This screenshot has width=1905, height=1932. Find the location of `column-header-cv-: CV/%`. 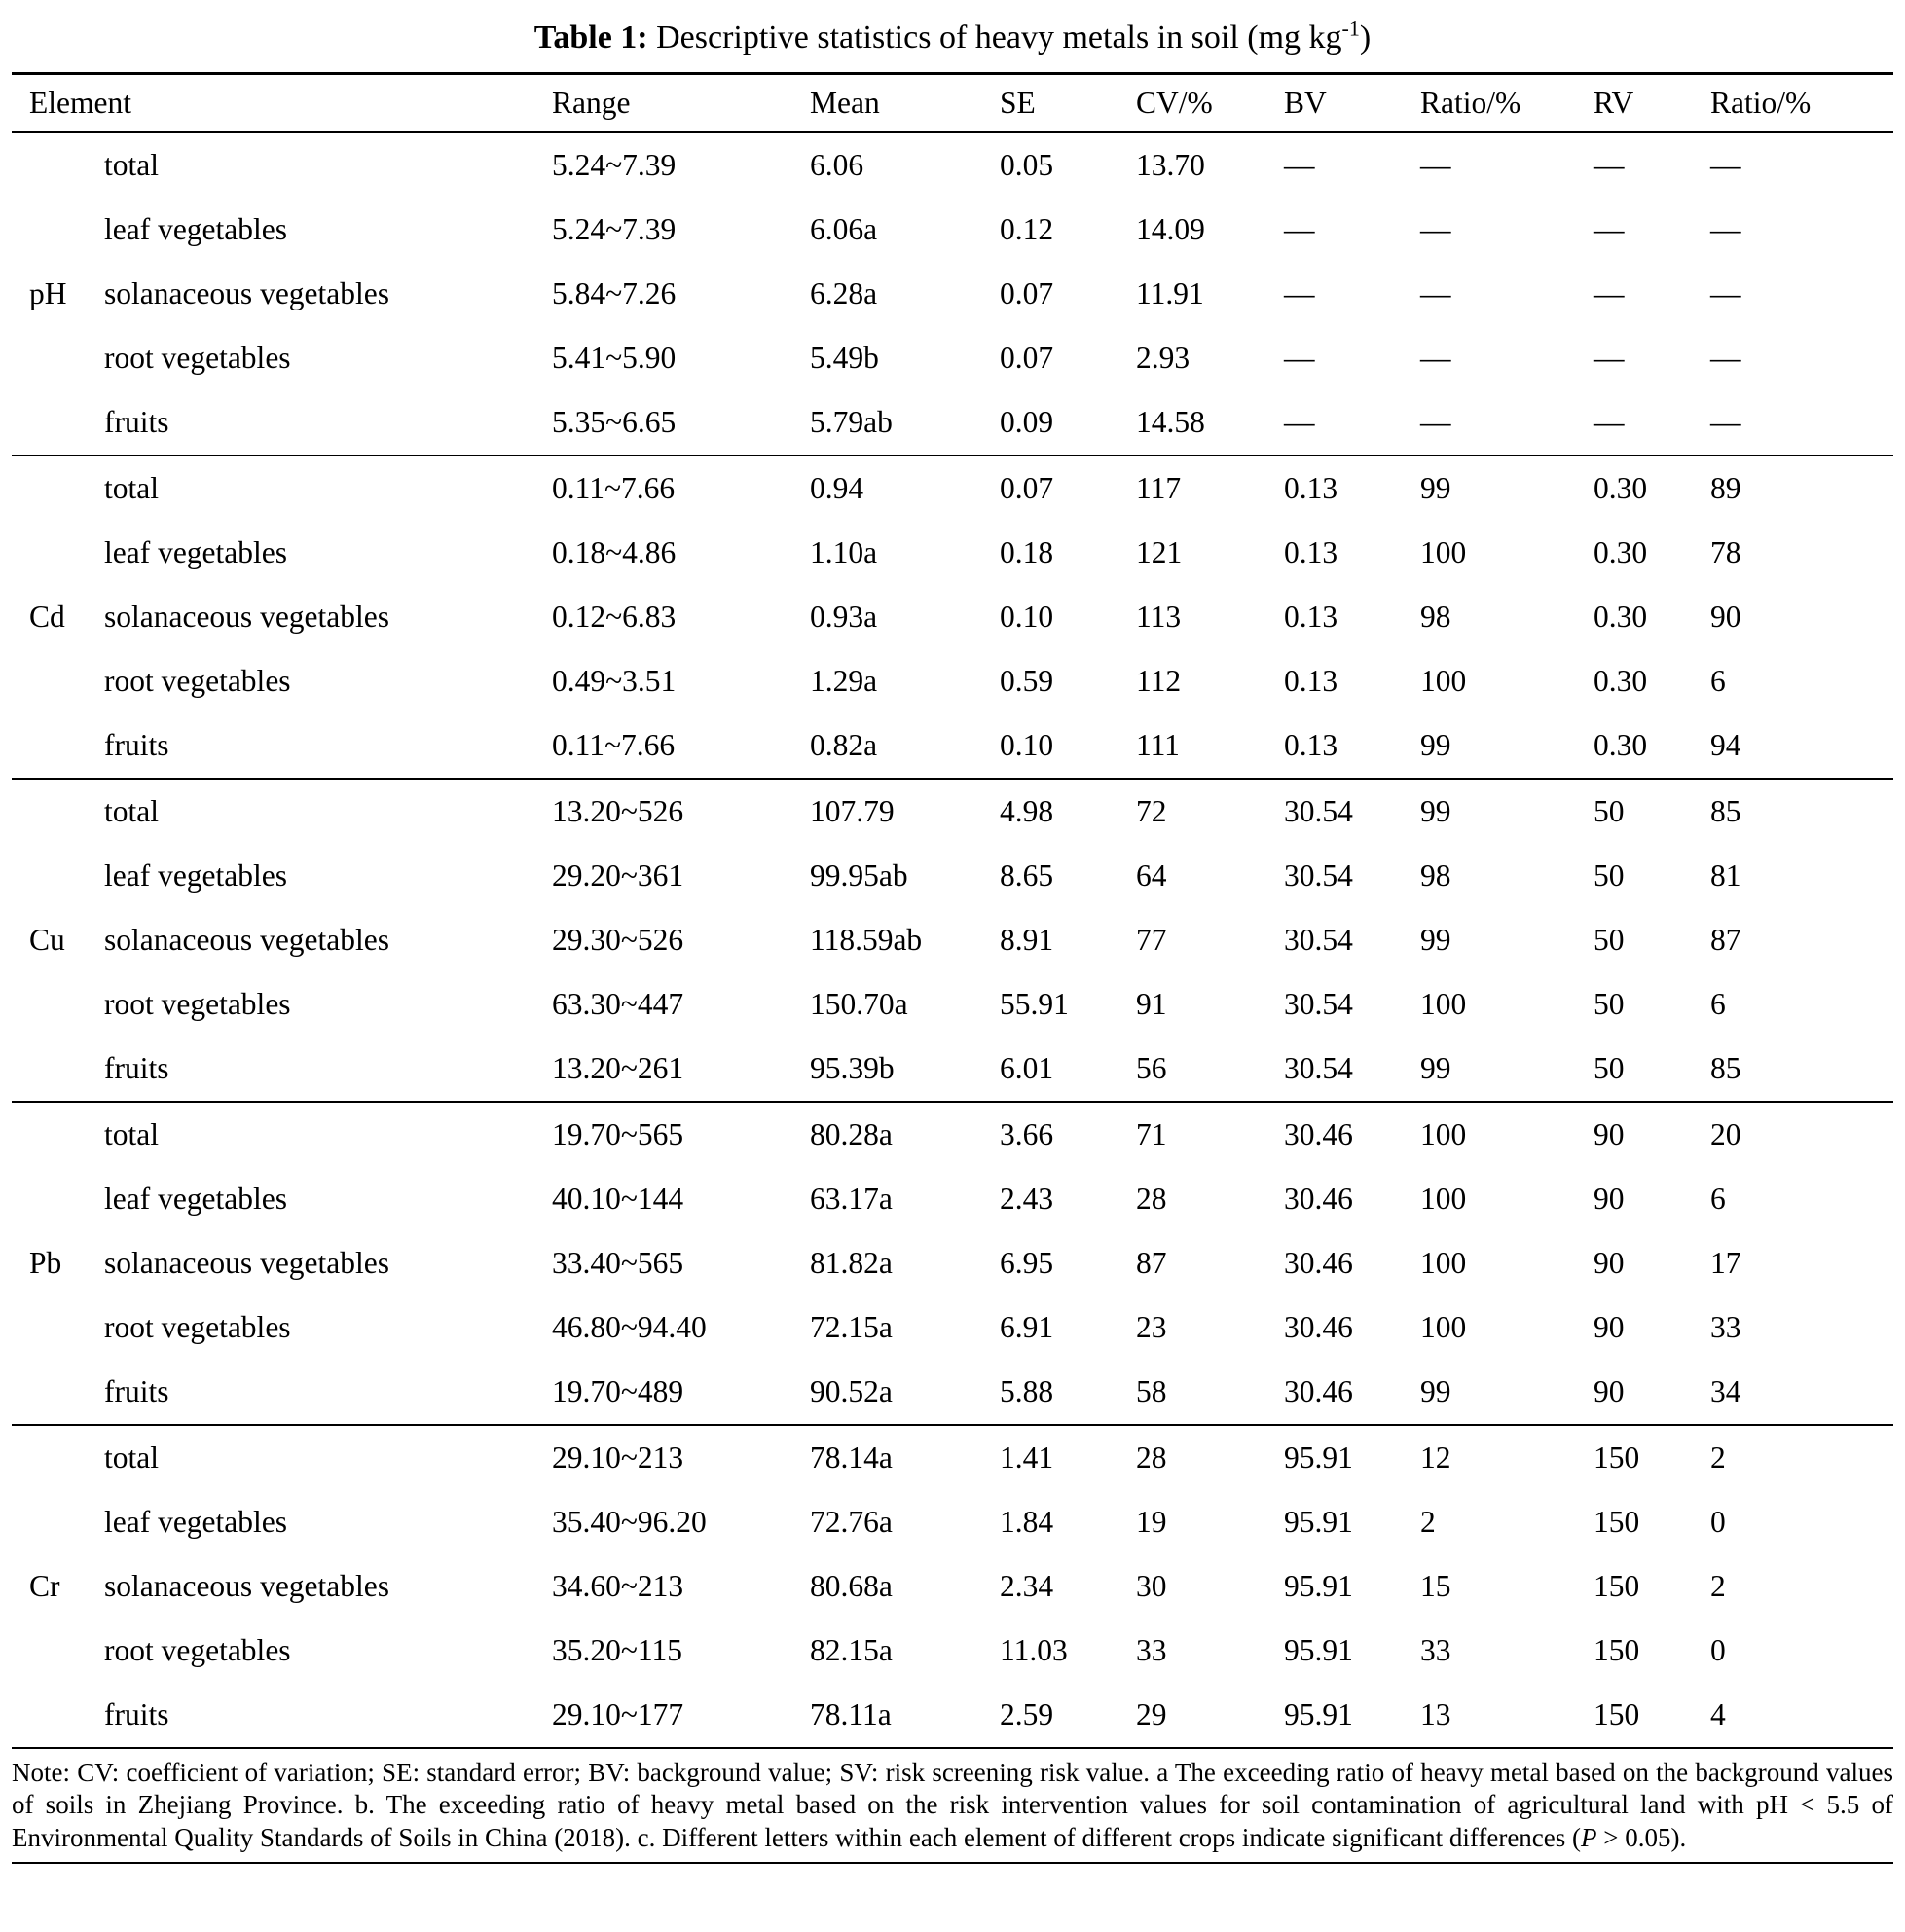

column-header-cv-: CV/% is located at coordinates (1210, 103).